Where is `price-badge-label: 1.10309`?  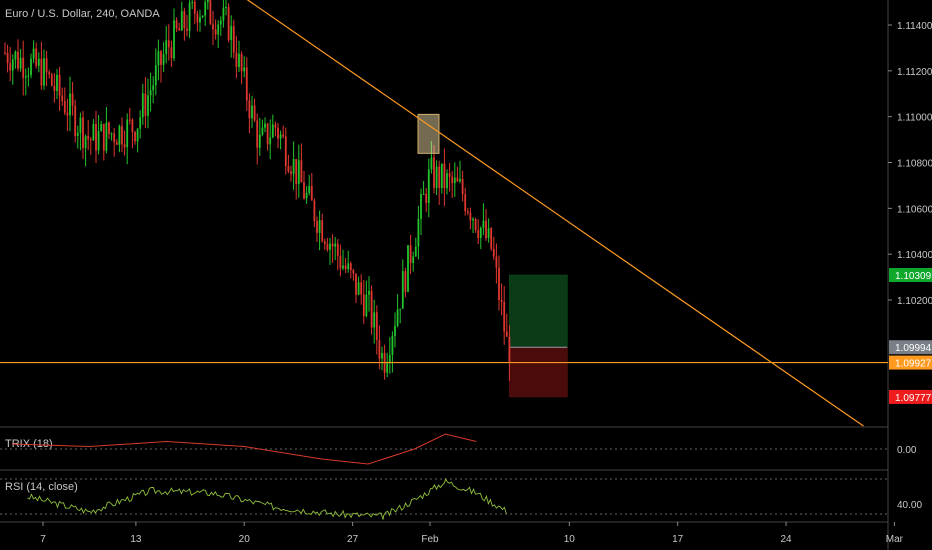 price-badge-label: 1.10309 is located at coordinates (913, 276).